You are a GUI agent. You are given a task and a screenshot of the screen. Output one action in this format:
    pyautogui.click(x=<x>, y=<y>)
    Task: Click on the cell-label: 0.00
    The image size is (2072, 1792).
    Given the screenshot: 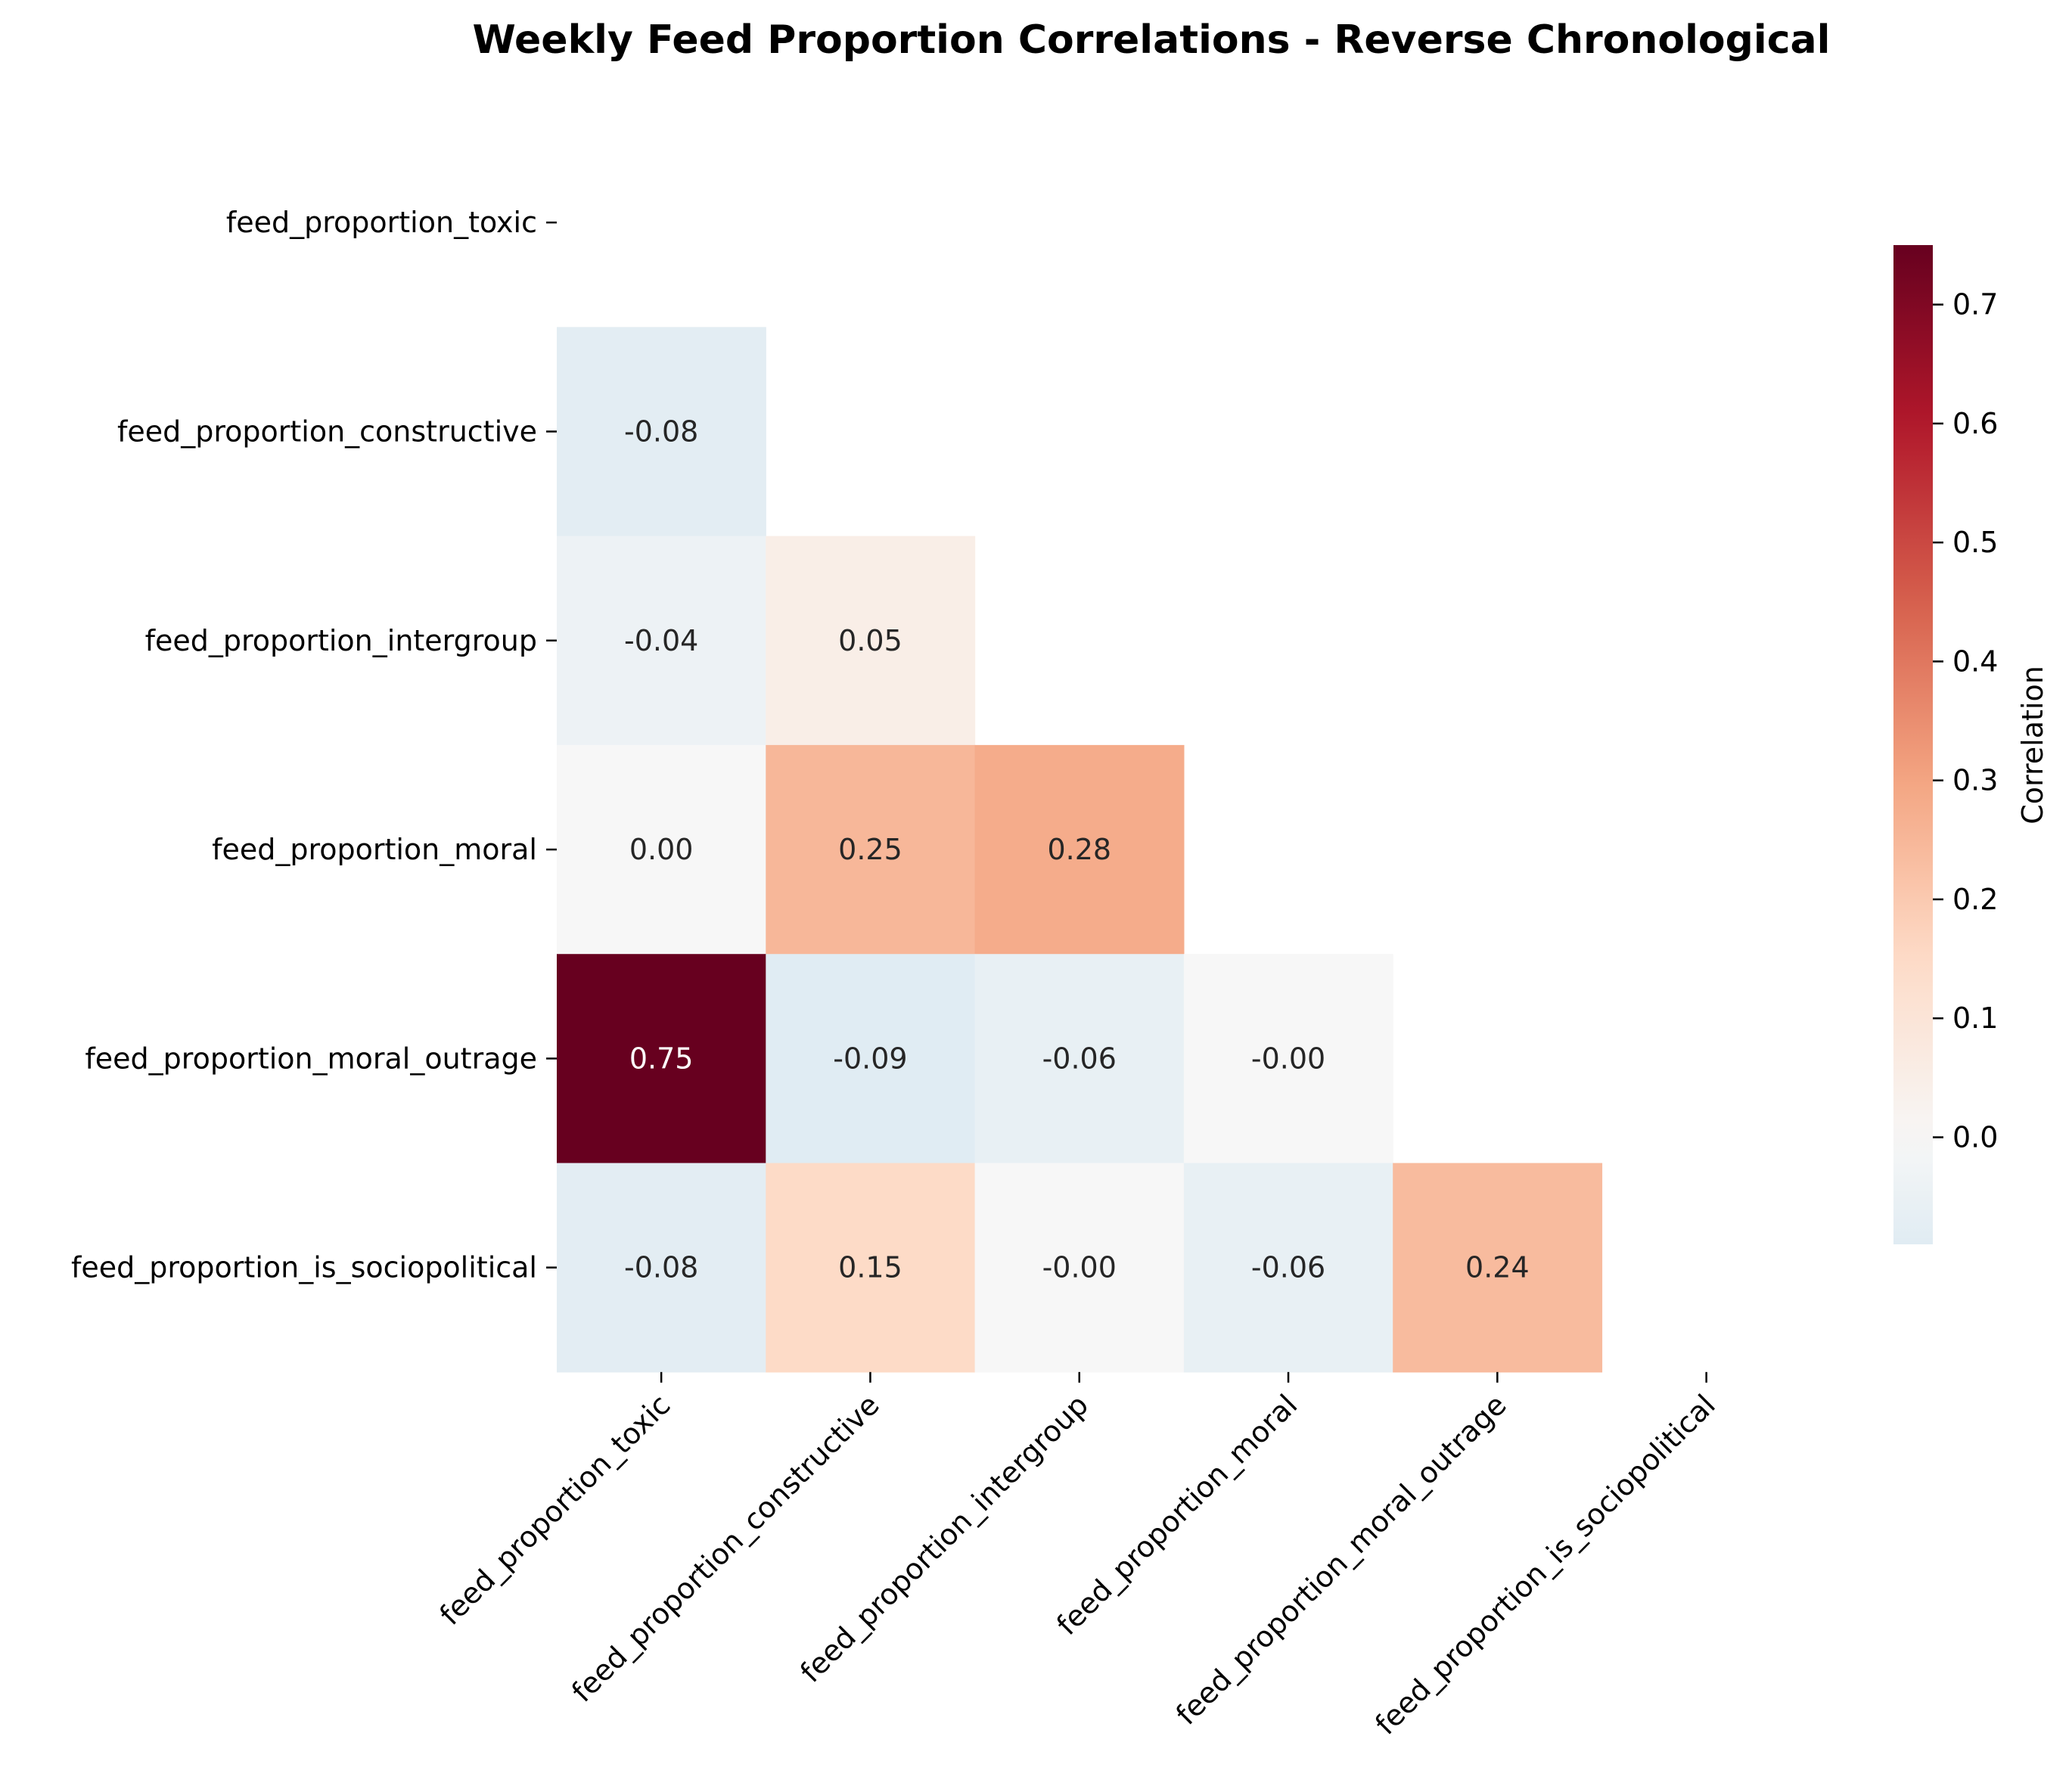 What is the action you would take?
    pyautogui.click(x=661, y=849)
    